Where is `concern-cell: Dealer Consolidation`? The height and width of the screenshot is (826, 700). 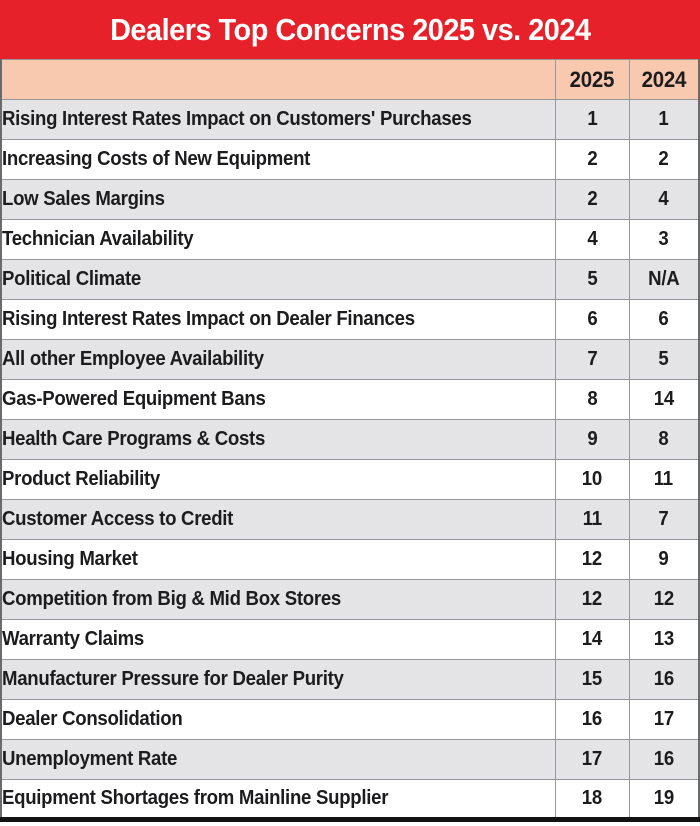
concern-cell: Dealer Consolidation is located at coordinates (278, 719).